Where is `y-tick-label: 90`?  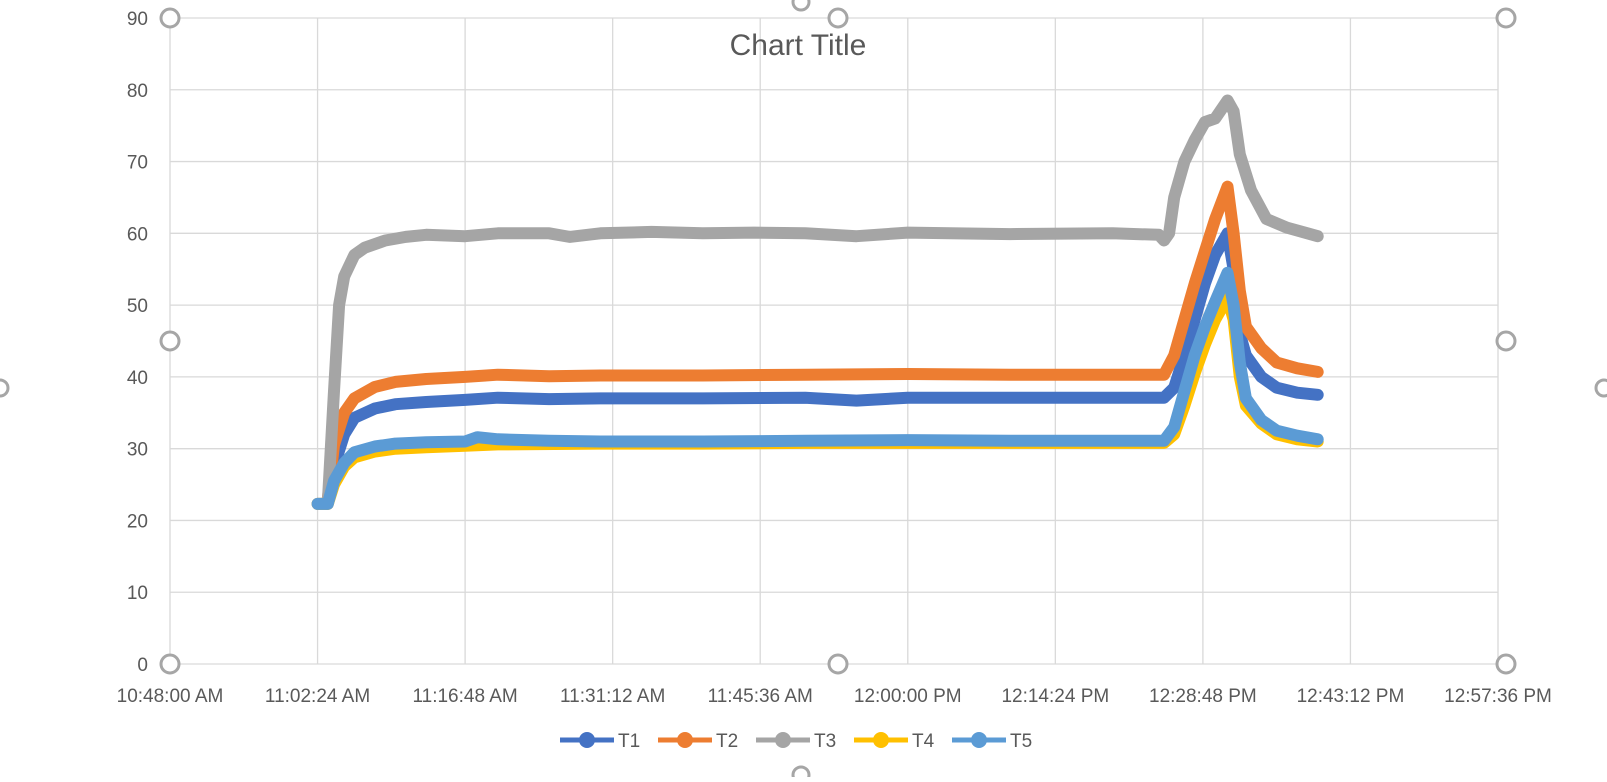 y-tick-label: 90 is located at coordinates (137, 19).